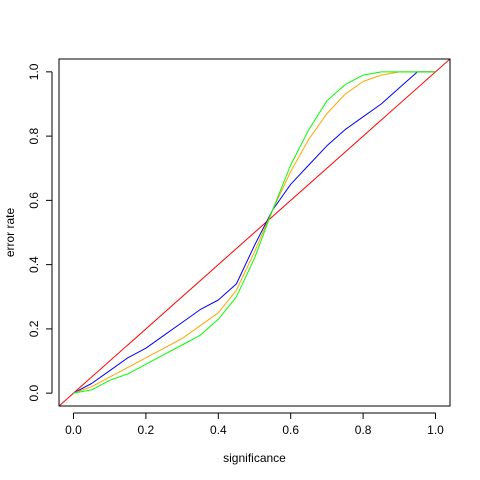 This screenshot has width=480, height=480. I want to click on x-axis: 0.0 0.2 0.4 0.6 0.8 1.0, so click(254, 424).